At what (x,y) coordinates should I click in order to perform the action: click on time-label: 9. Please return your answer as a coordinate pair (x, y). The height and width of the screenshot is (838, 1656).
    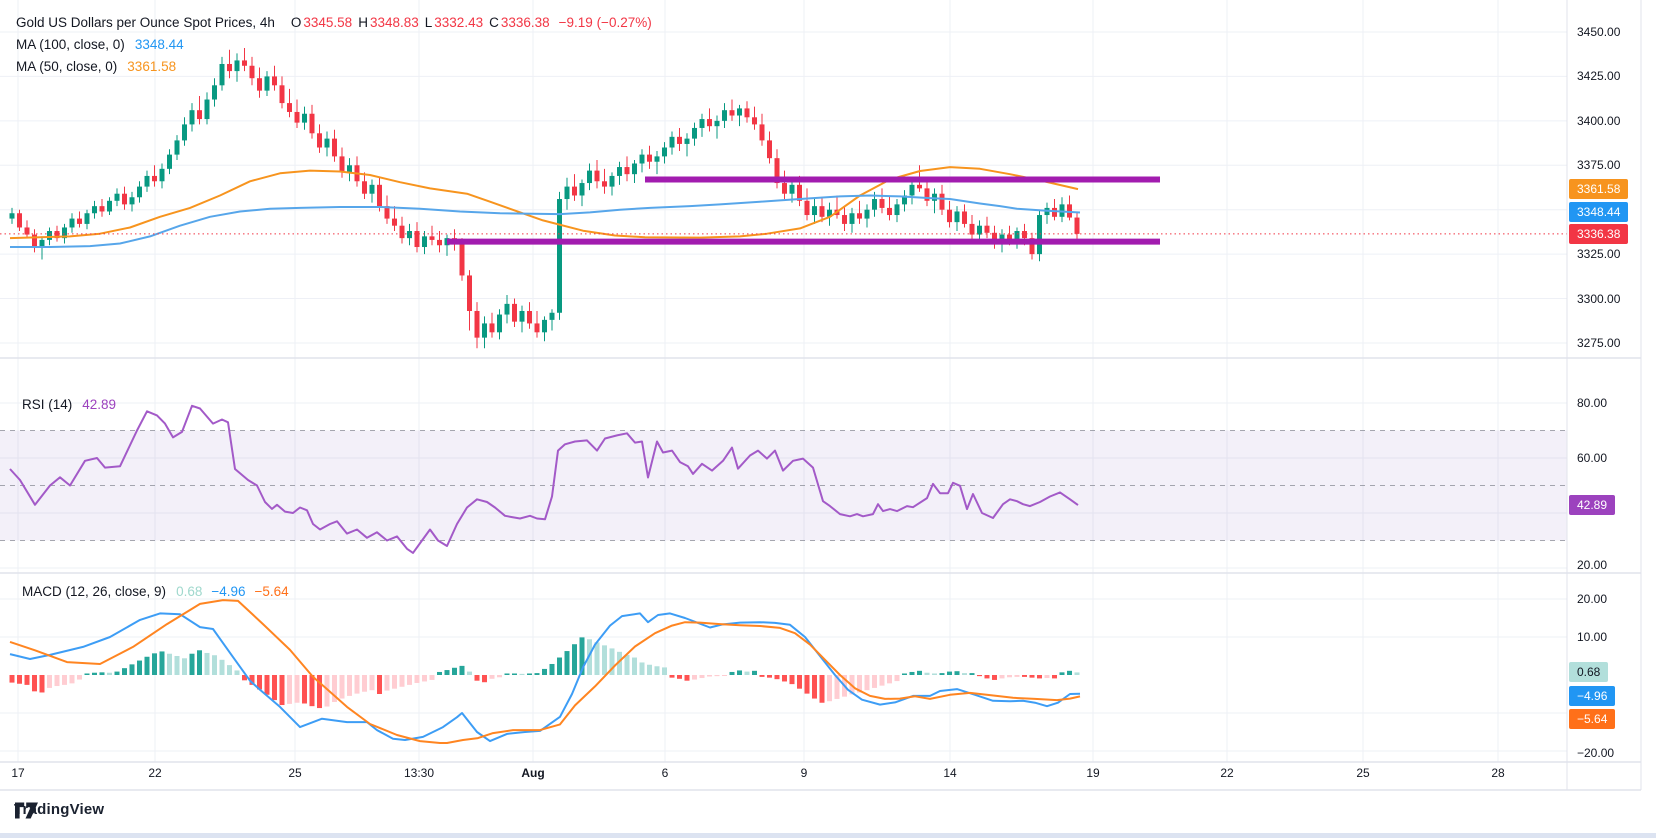
    Looking at the image, I should click on (804, 773).